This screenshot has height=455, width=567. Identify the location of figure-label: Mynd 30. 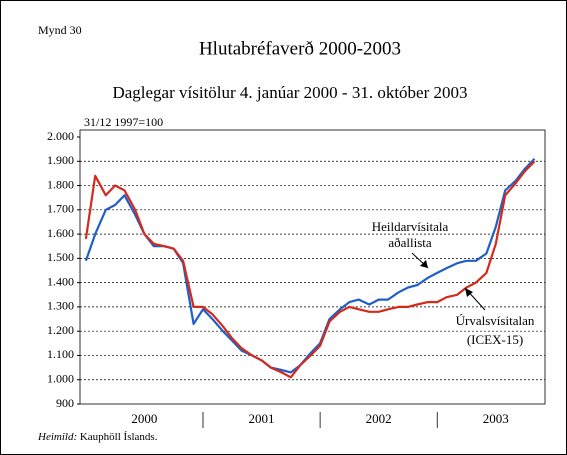
(60, 30).